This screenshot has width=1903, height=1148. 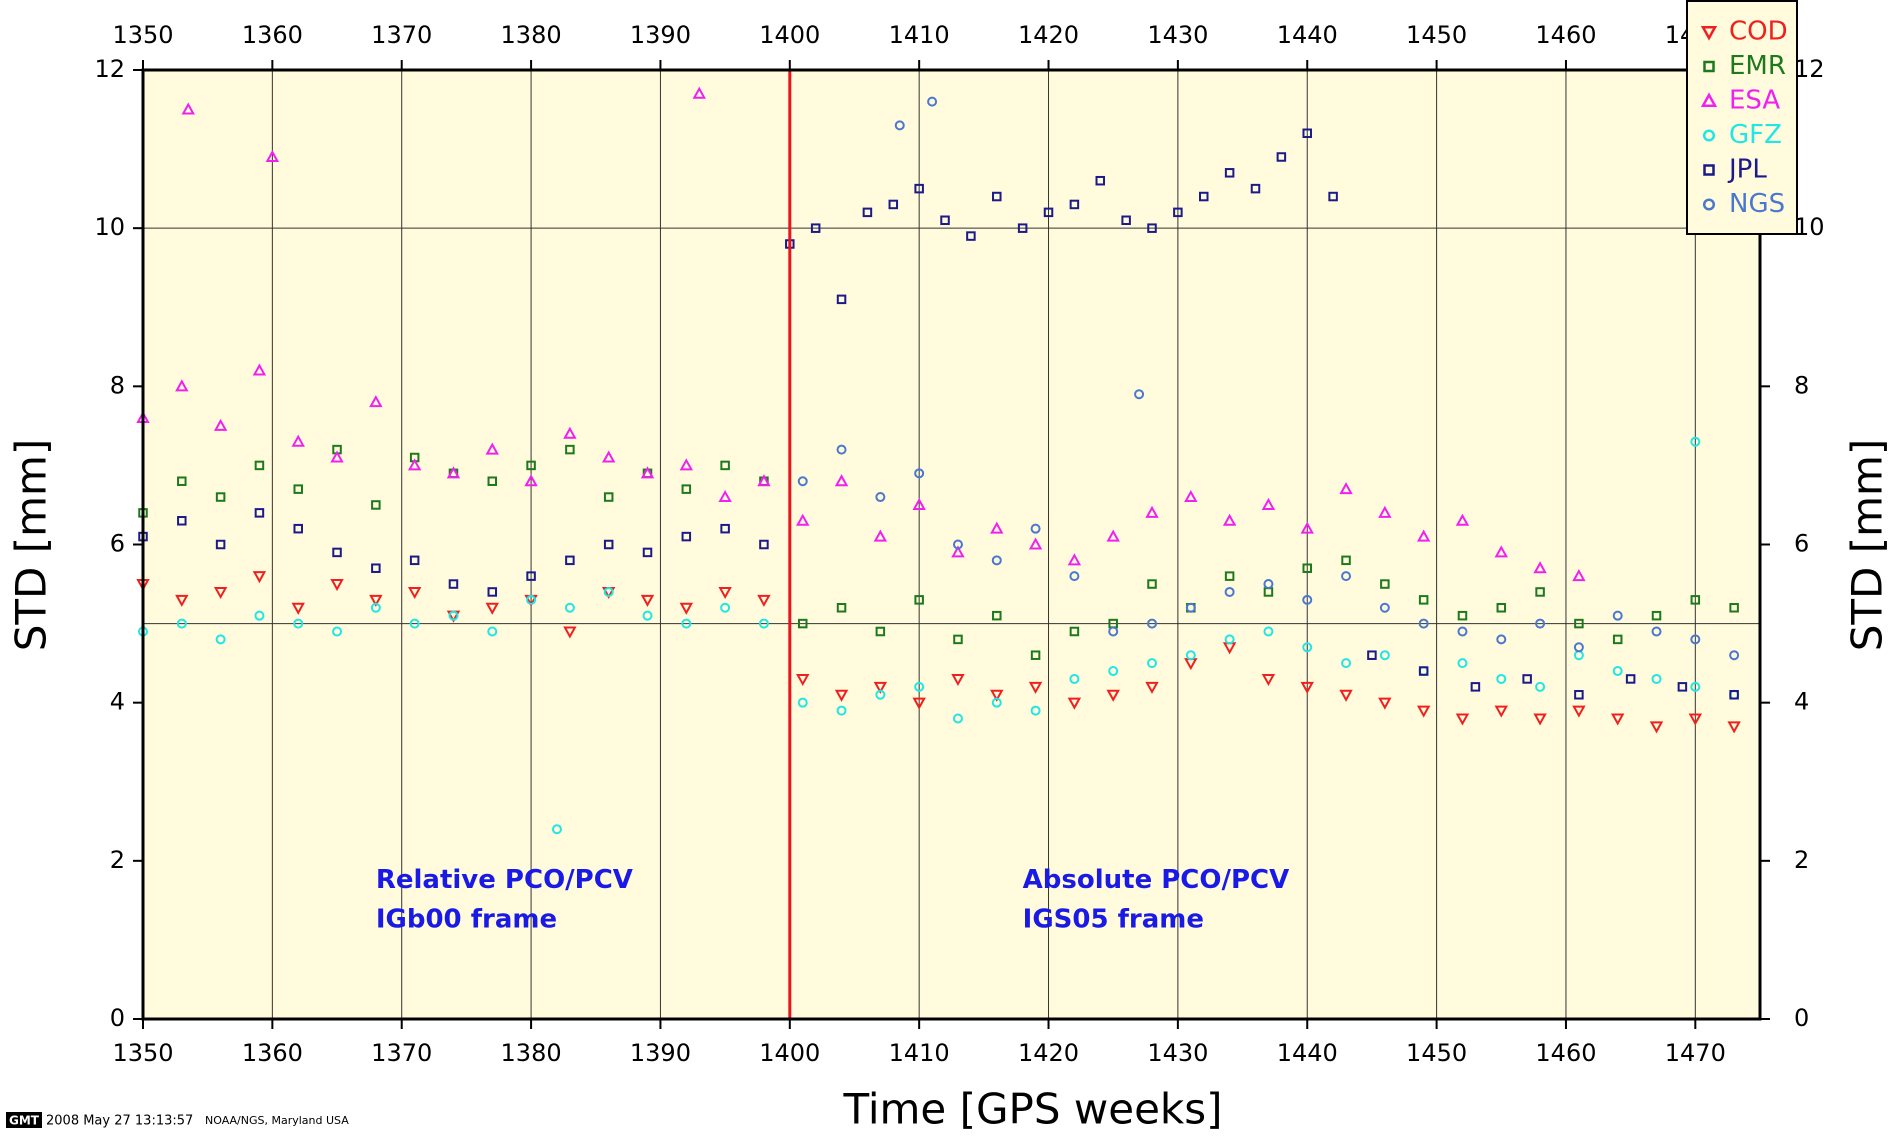 I want to click on legend-label: GFZ, so click(x=1755, y=135).